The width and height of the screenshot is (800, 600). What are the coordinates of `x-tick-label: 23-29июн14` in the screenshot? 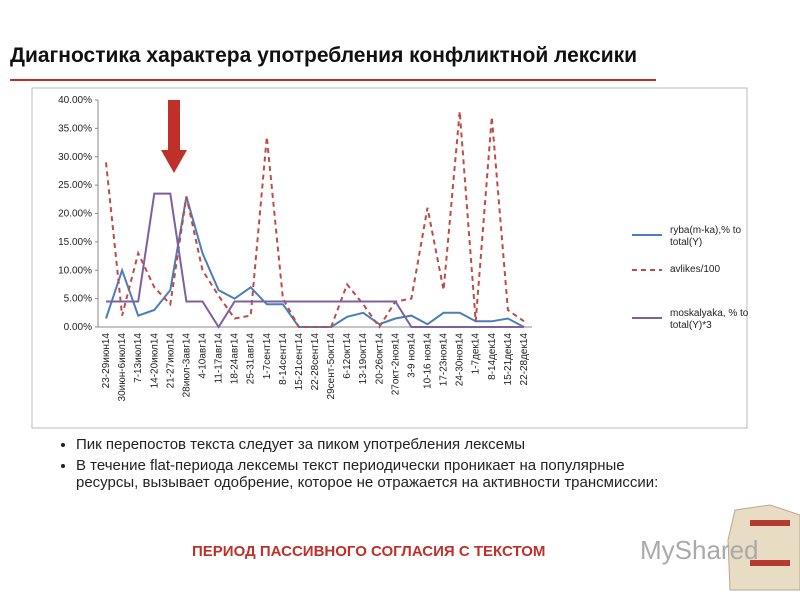 It's located at (106, 361).